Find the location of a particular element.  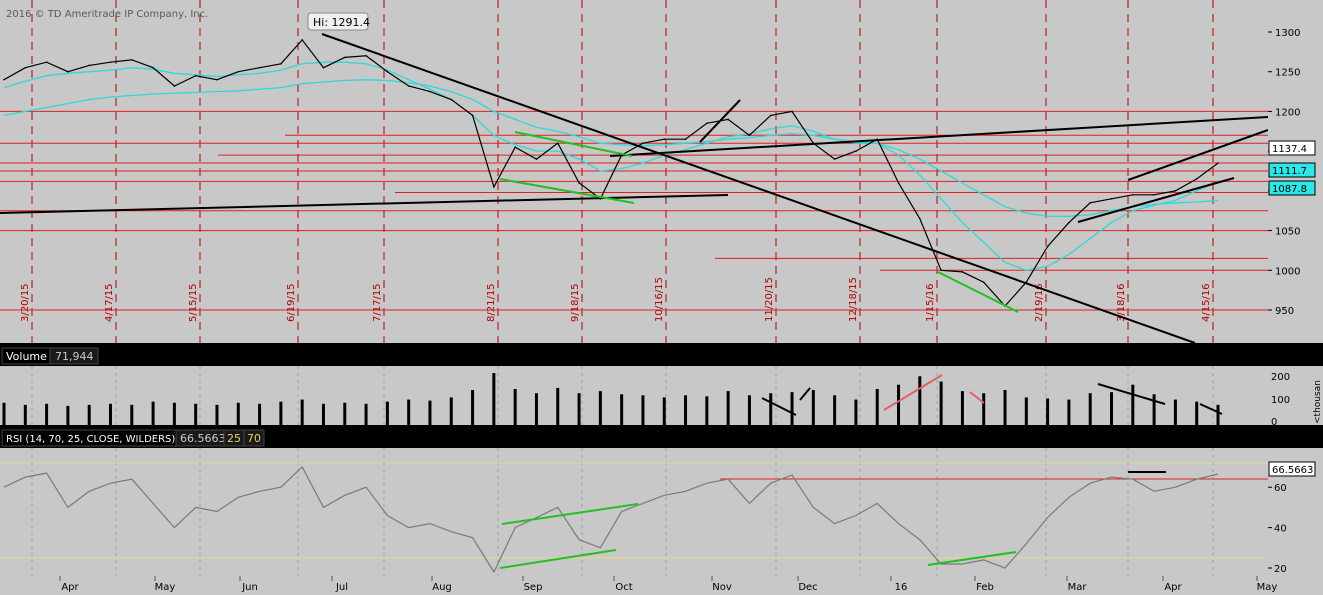

rsi-green-upper is located at coordinates (570, 514).